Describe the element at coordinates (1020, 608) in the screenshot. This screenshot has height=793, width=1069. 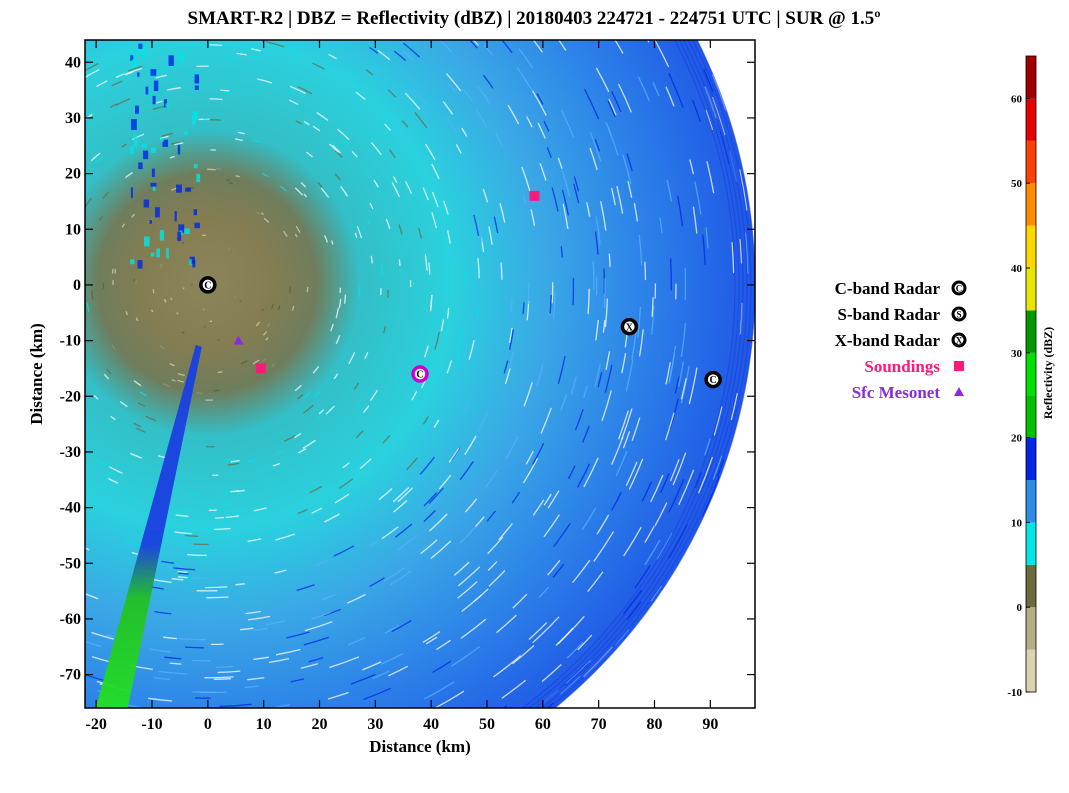
I see `colorbar-tick-label: 0` at that location.